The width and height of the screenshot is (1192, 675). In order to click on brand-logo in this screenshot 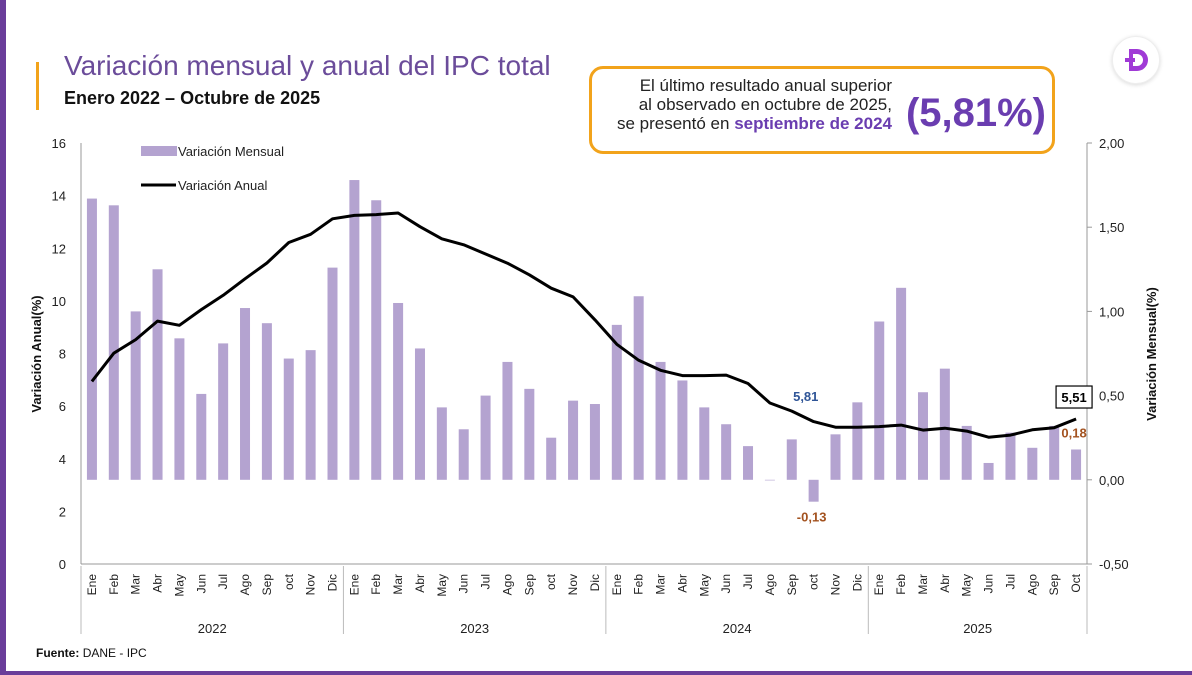, I will do `click(1136, 60)`.